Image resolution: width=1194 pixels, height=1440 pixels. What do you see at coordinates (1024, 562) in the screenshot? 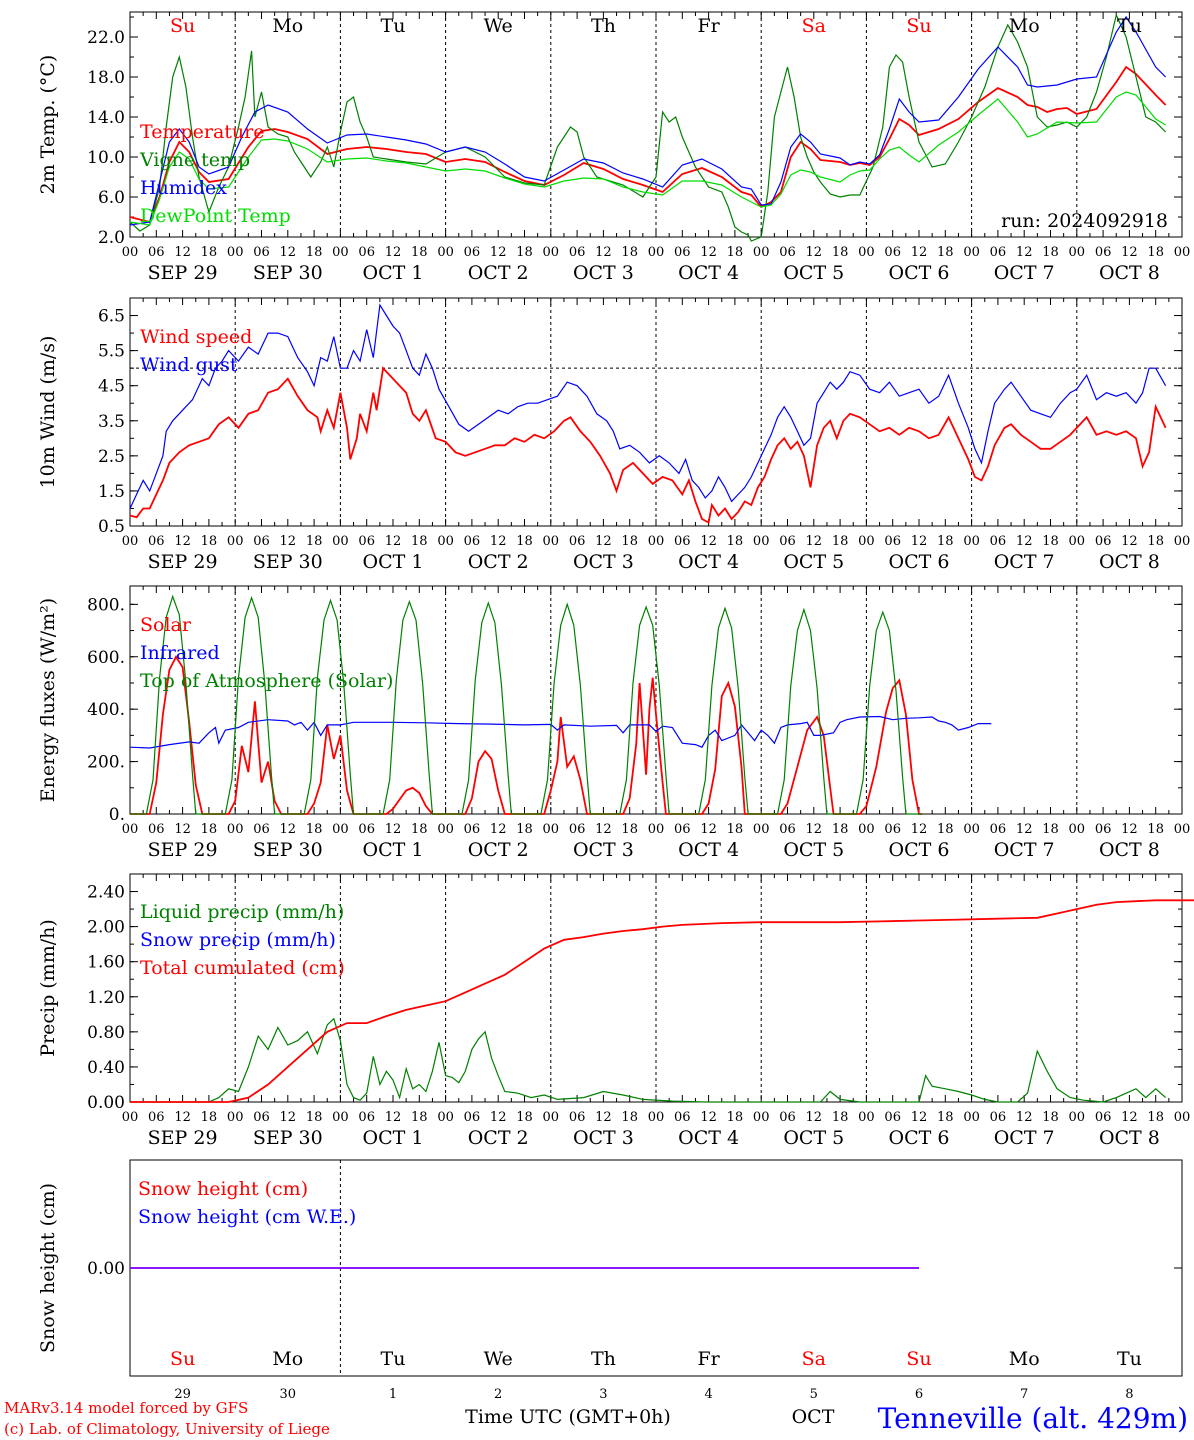
I see `date-label: OCT 7` at bounding box center [1024, 562].